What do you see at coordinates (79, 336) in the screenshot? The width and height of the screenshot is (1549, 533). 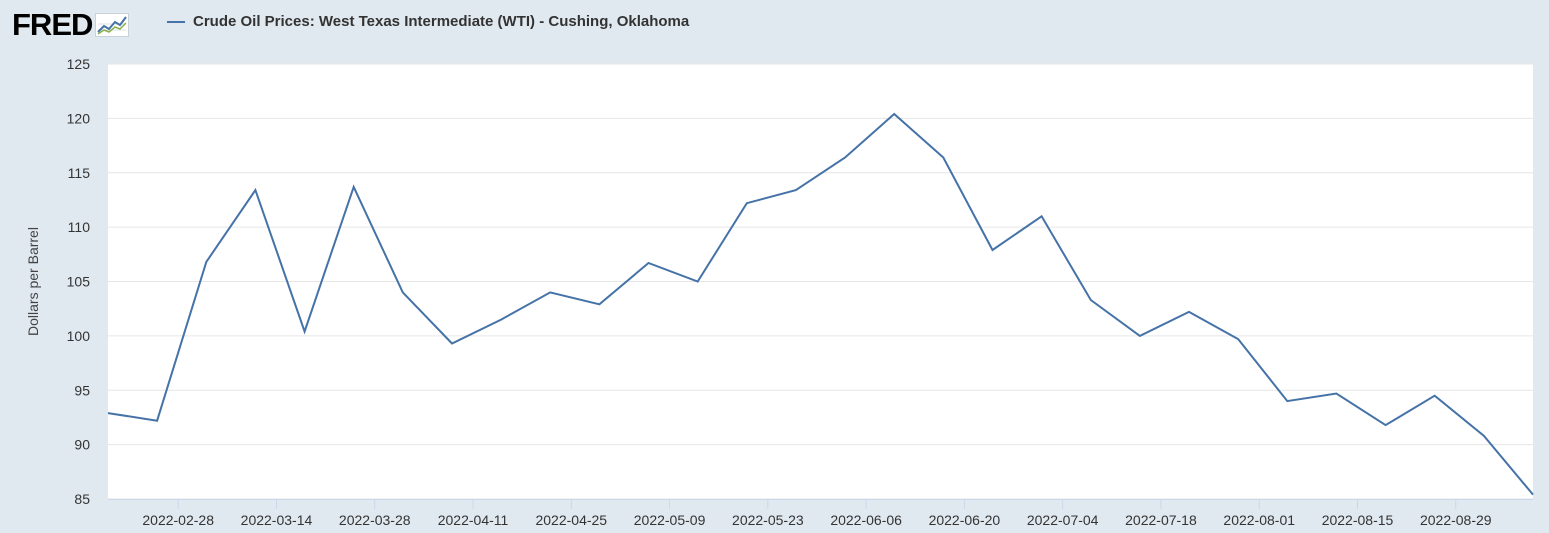 I see `y-tick-label-100: 100` at bounding box center [79, 336].